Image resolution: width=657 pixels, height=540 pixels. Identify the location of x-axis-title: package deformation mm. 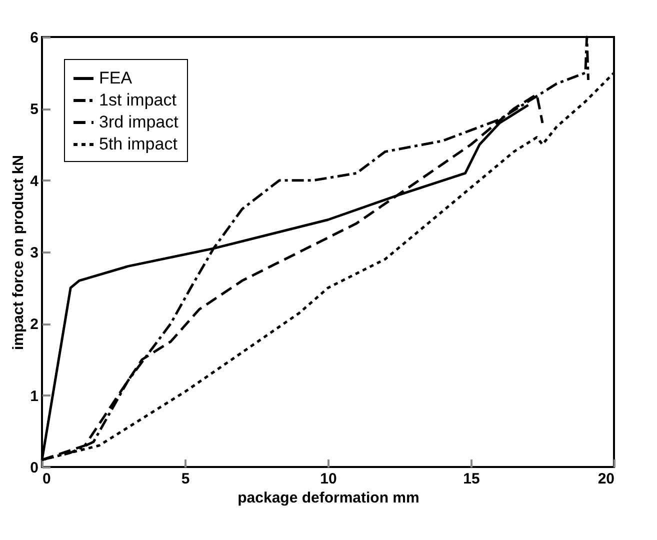
(329, 498).